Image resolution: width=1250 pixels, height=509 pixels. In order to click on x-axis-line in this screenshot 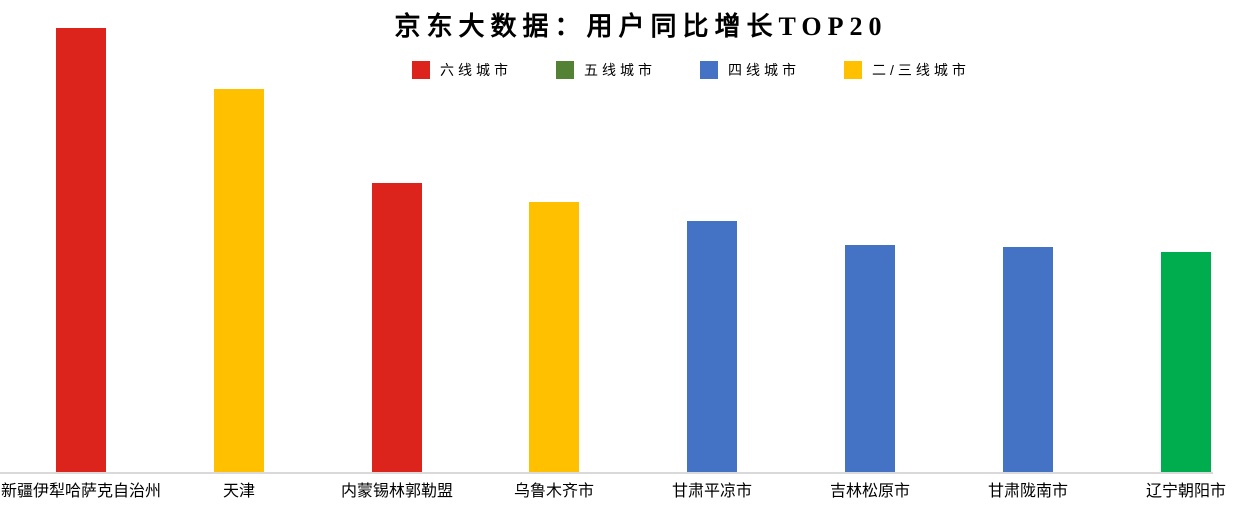, I will do `click(606, 473)`.